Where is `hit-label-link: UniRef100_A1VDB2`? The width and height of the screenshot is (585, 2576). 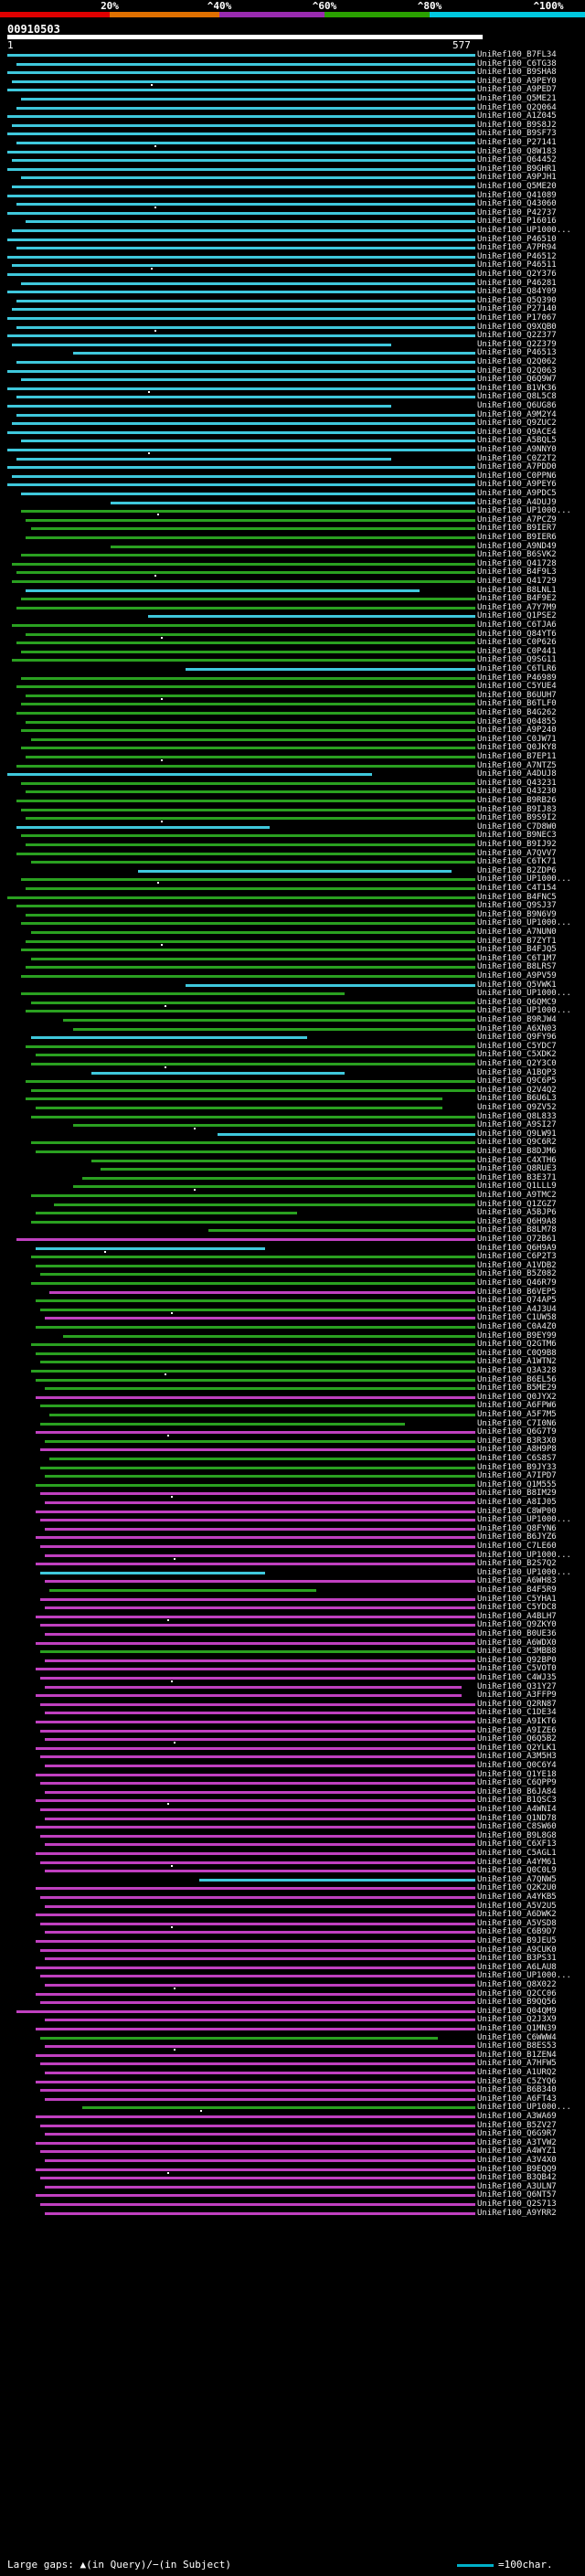
hit-label-link: UniRef100_A1VDB2 is located at coordinates (517, 1265).